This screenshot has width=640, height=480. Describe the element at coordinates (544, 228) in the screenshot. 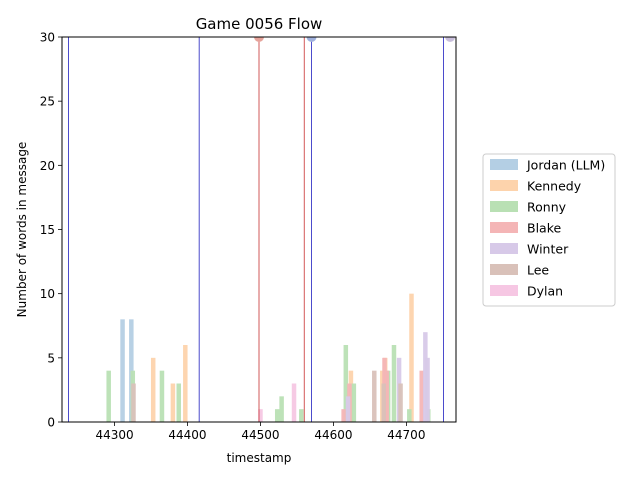

I see `legend-label-blake: Blake` at that location.